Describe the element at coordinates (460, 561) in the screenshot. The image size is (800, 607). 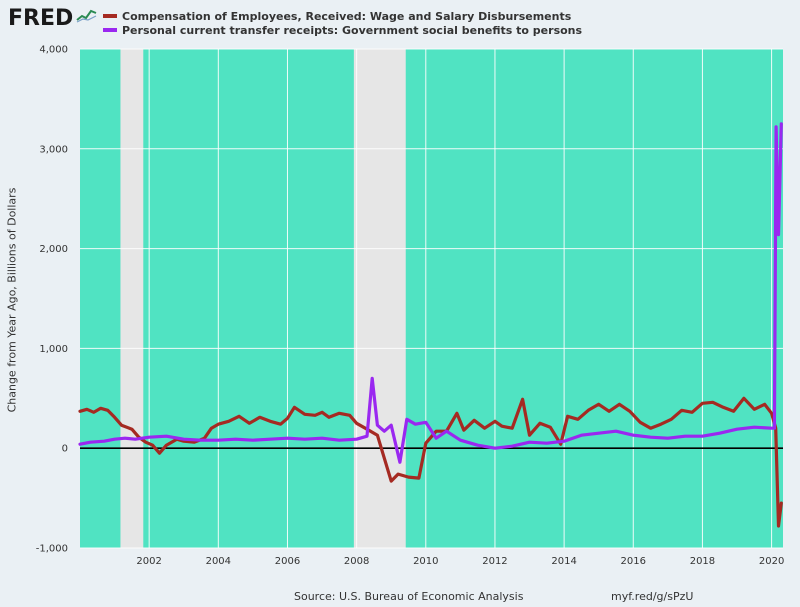
I see `x-tick-labels: 2002 2004 2006 2008 2010 2012 2014 2016 2018 2020` at that location.